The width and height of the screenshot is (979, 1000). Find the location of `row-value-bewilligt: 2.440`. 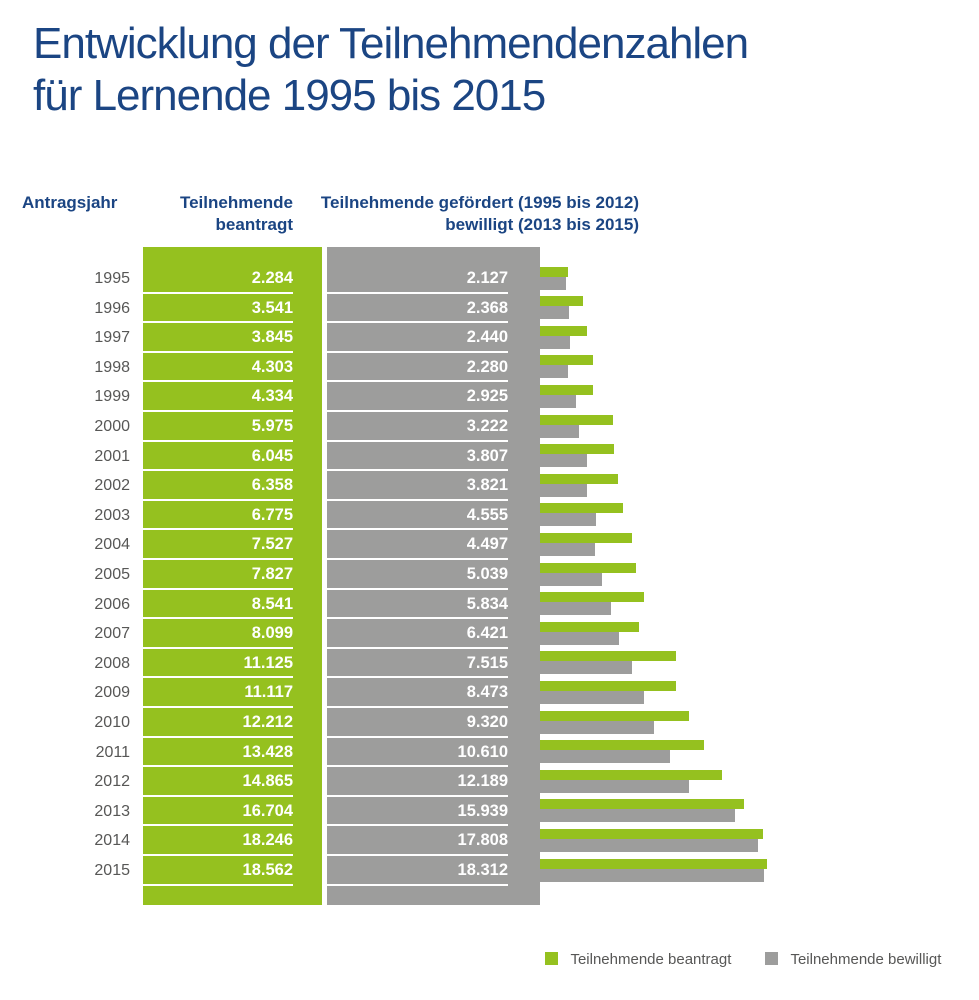

row-value-bewilligt: 2.440 is located at coordinates (487, 337).